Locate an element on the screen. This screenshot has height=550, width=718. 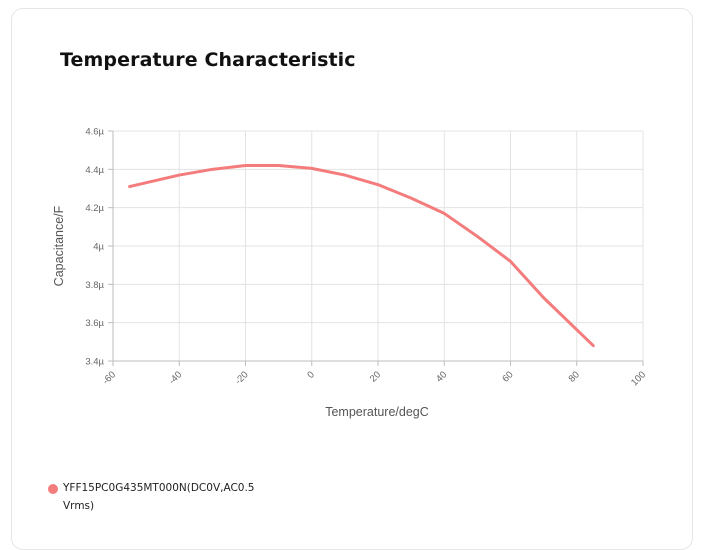
legend: YFF15PC0G435MT000N(DC0V,AC0.5Vrms) is located at coordinates (153, 497).